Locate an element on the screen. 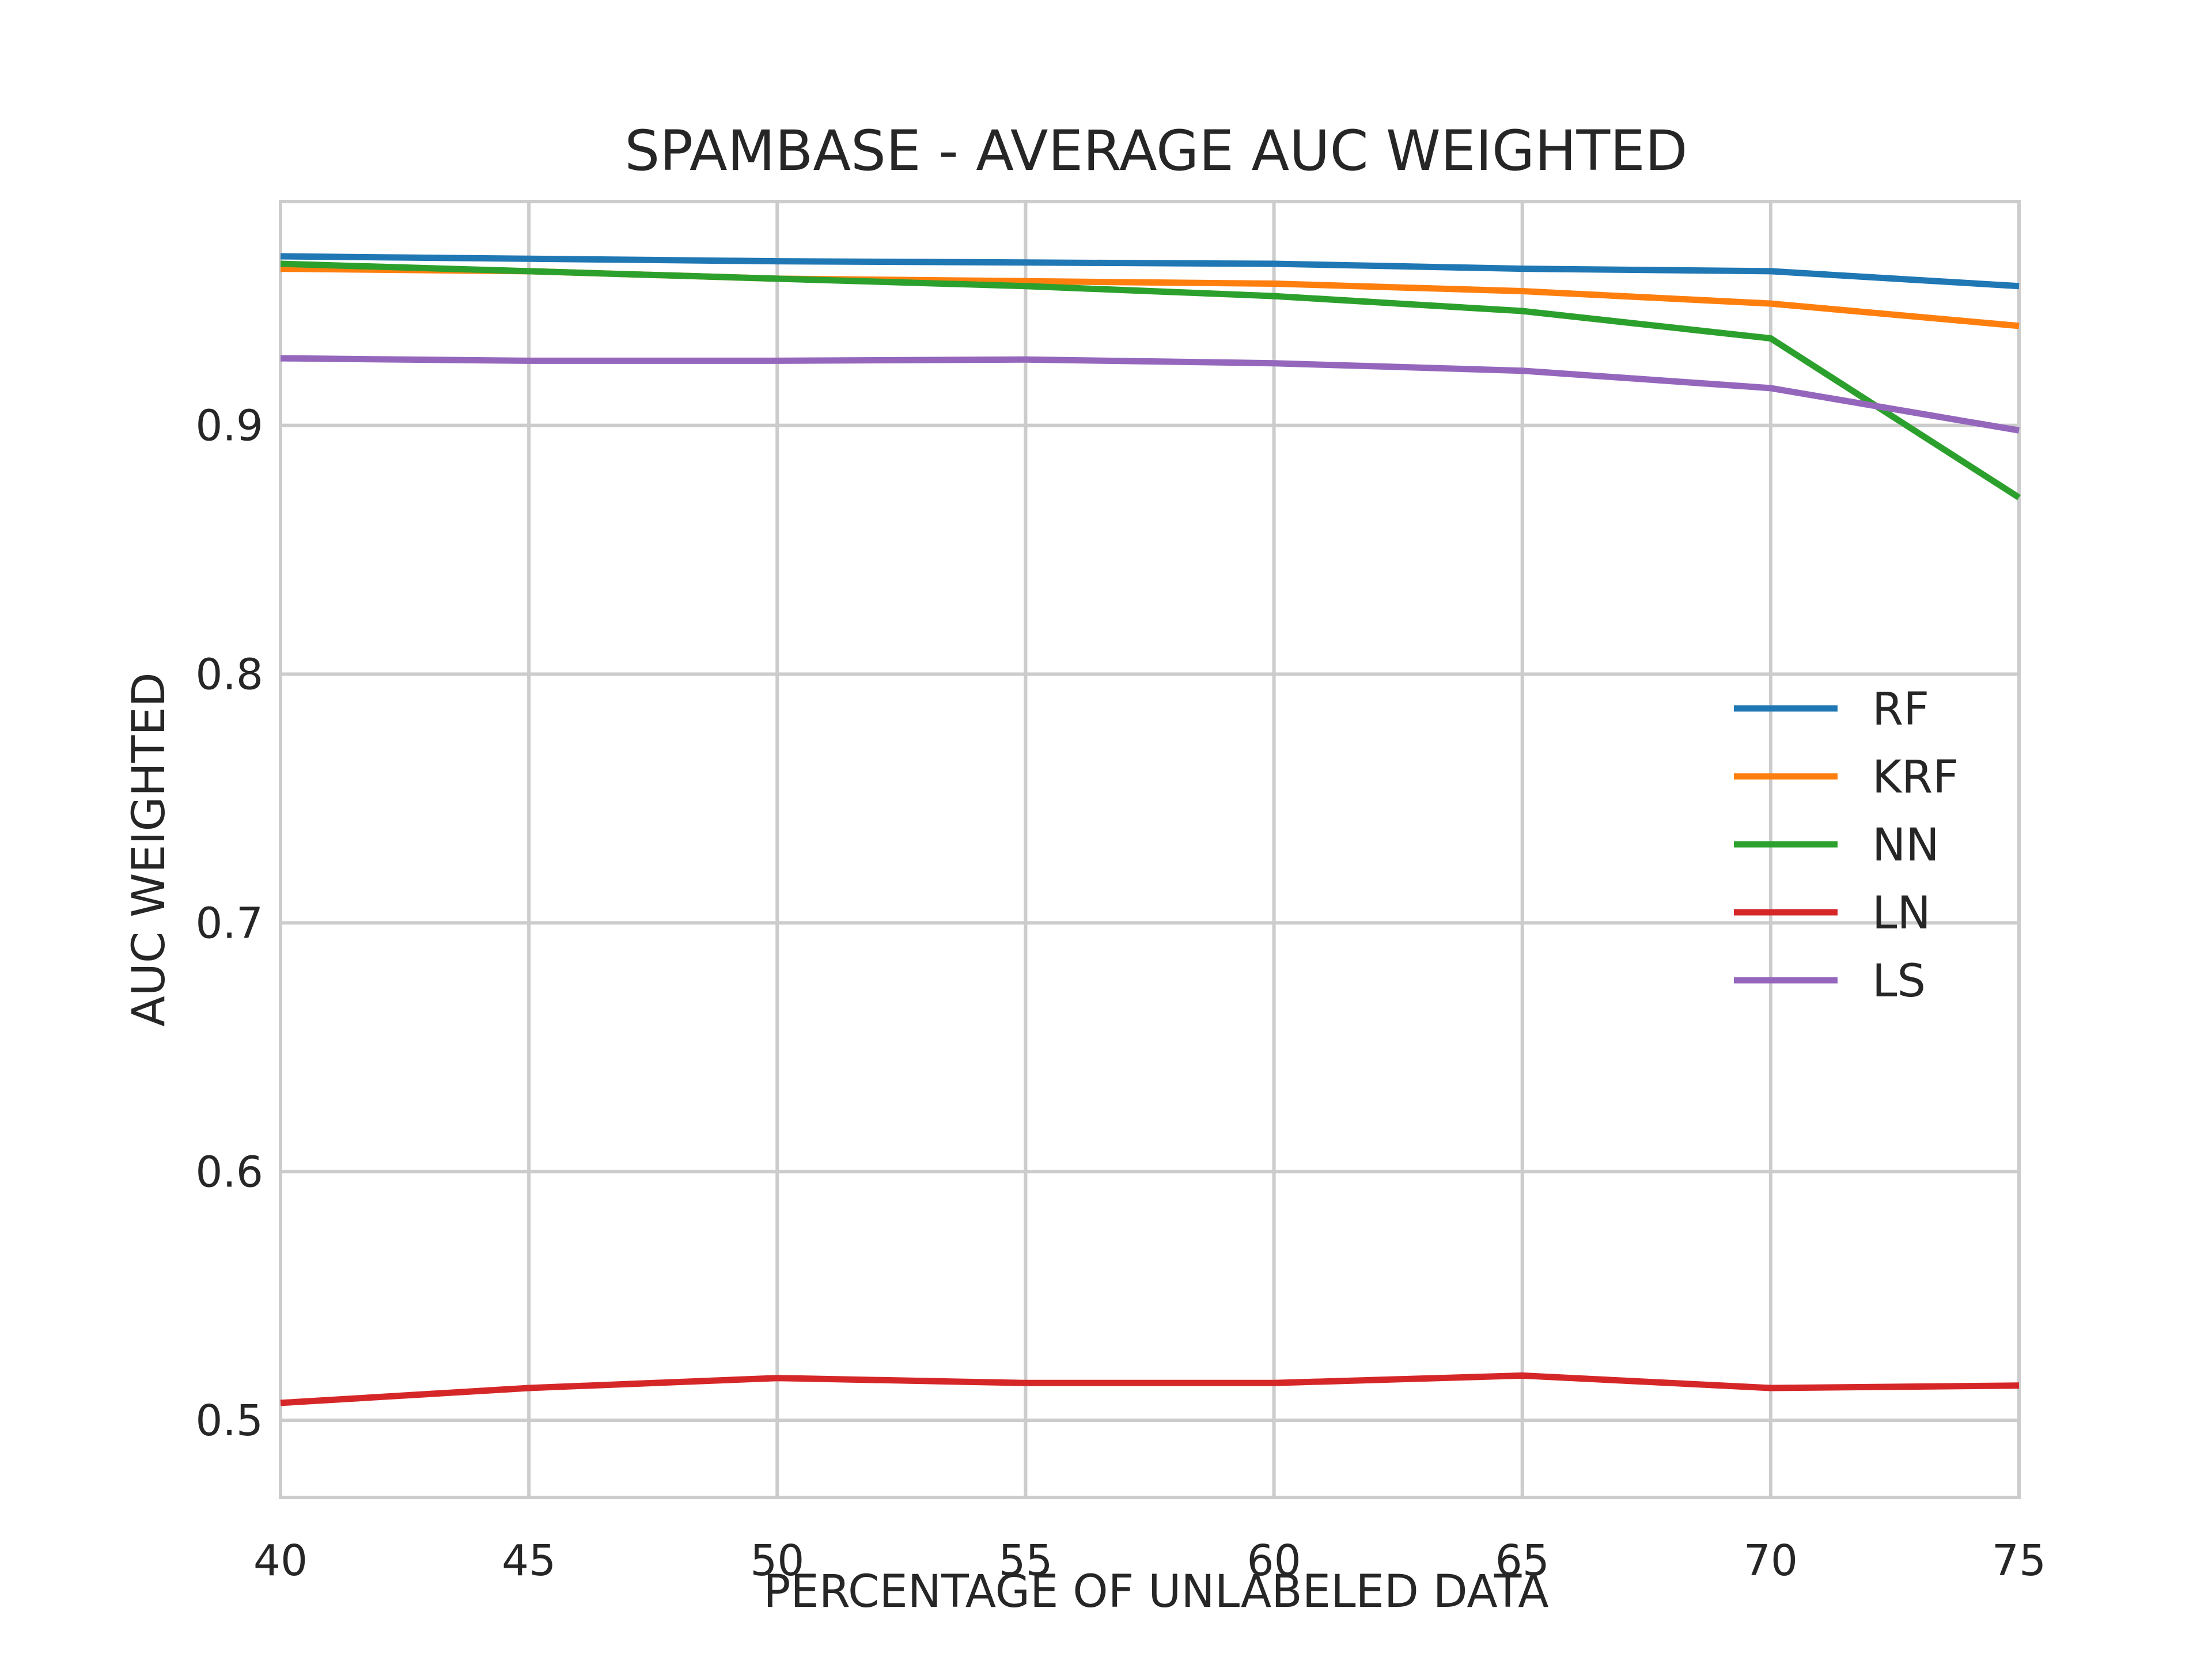 This screenshot has height=1661, width=2212. chart-title: SPAMBASE - AVERAGE AUC WEIGHTED is located at coordinates (1155, 151).